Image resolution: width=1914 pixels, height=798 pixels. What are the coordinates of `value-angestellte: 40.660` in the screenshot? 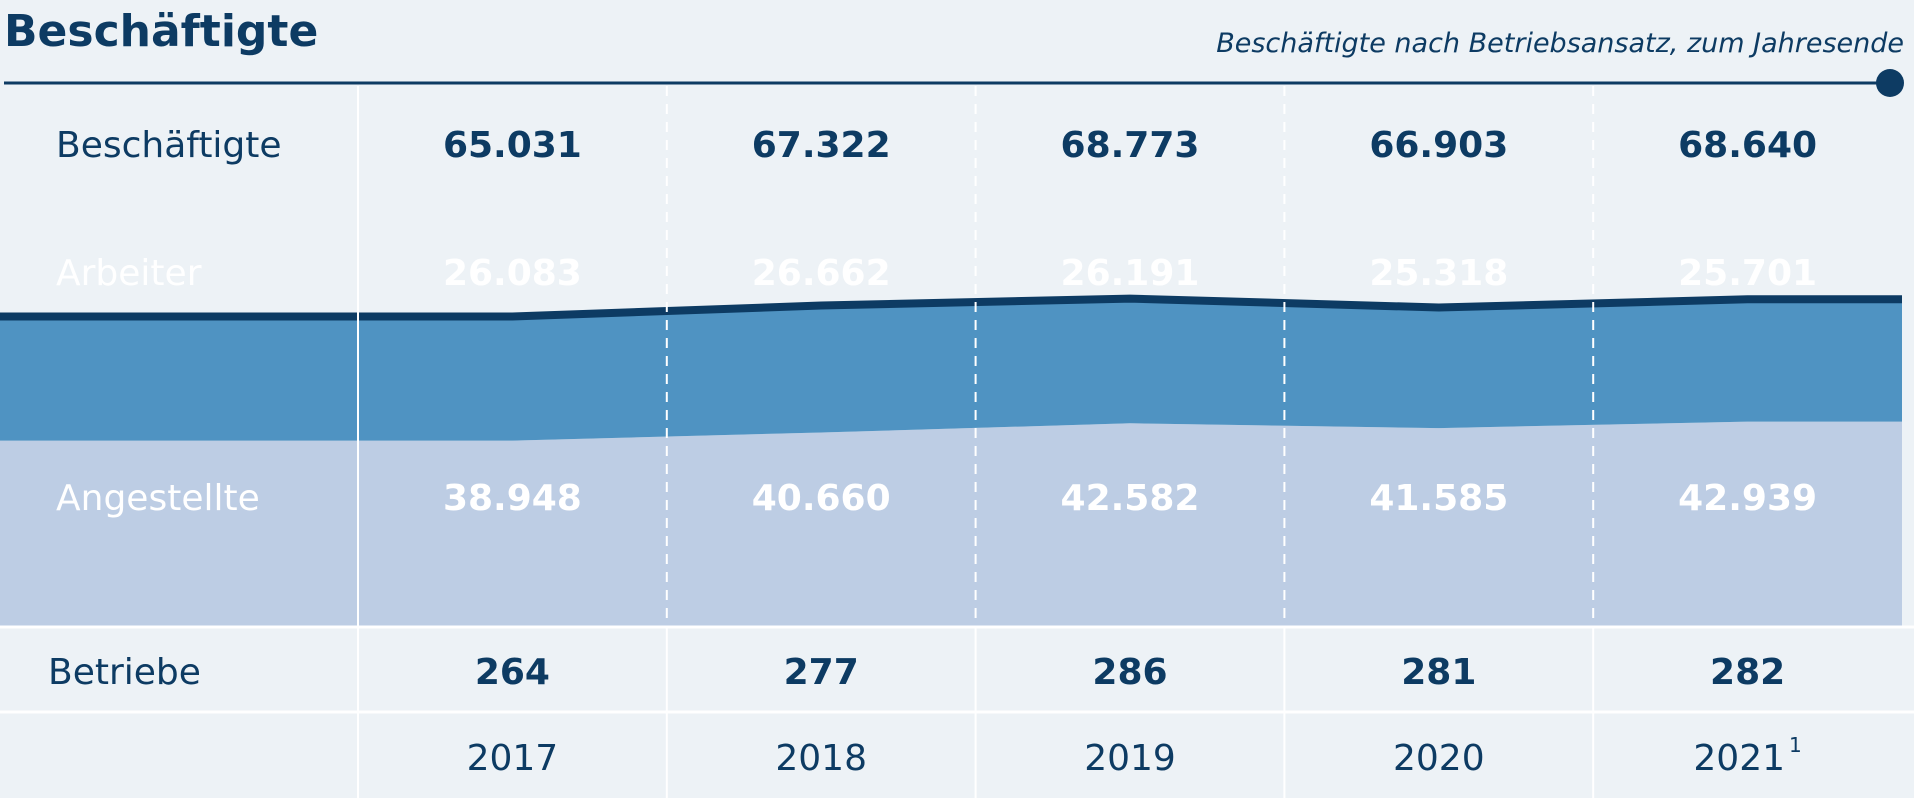 It's located at (821, 498).